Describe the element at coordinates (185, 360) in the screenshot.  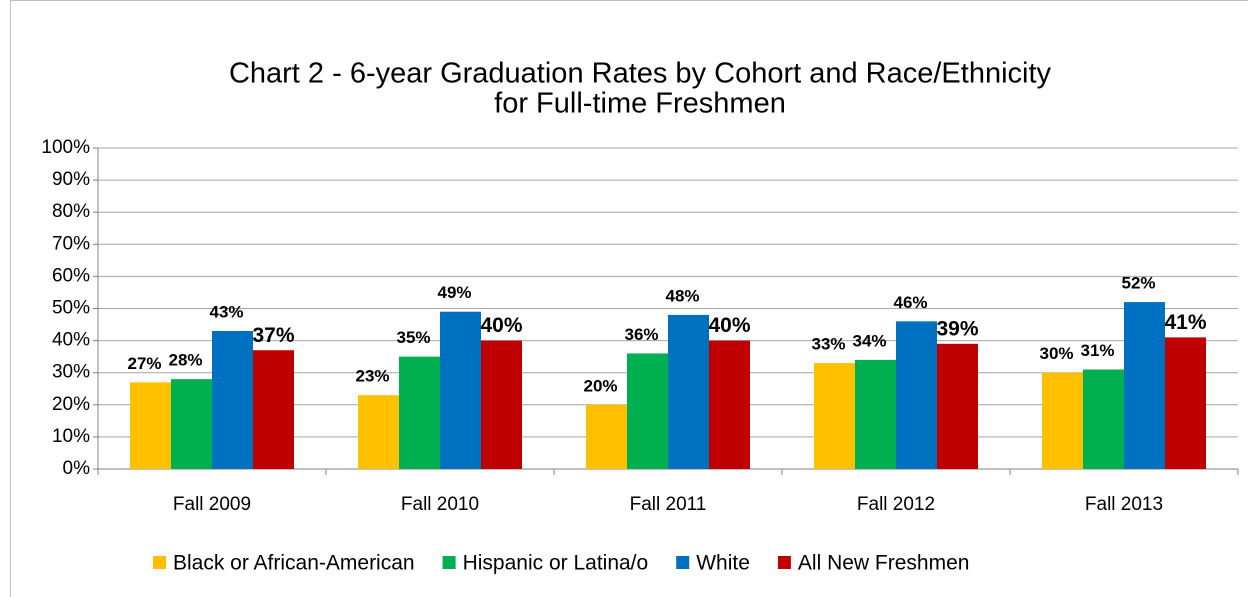
I see `data-label: 28%` at that location.